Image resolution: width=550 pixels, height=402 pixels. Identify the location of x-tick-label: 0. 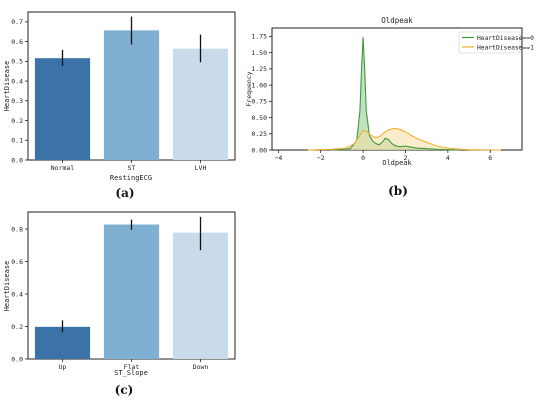
(363, 158).